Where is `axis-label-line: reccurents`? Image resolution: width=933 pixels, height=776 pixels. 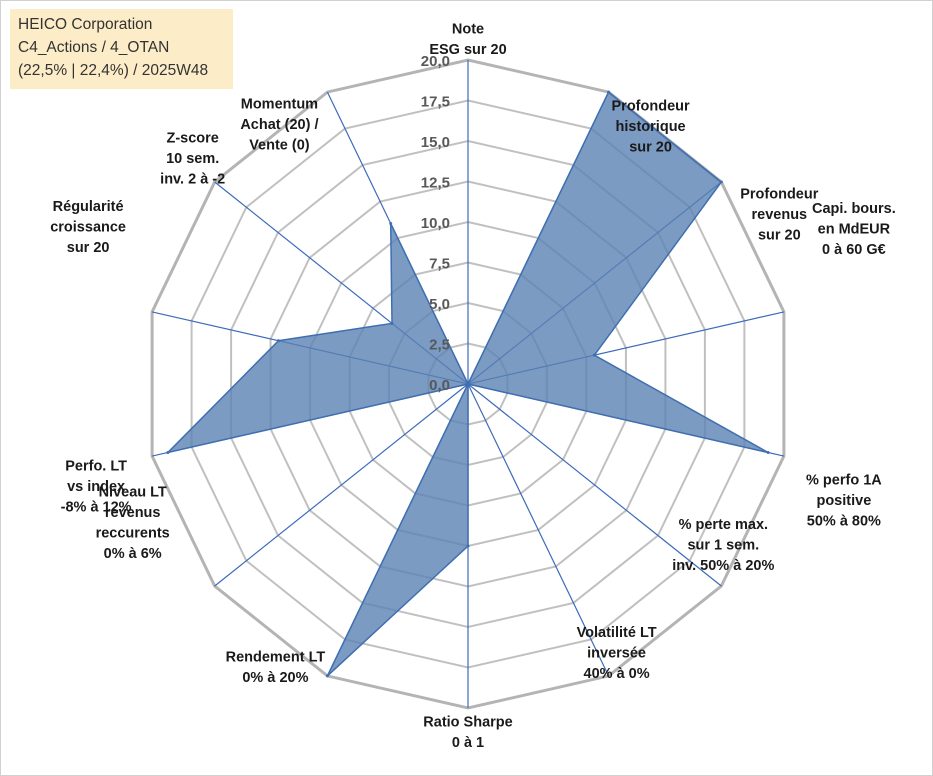
axis-label-line: reccurents is located at coordinates (133, 533).